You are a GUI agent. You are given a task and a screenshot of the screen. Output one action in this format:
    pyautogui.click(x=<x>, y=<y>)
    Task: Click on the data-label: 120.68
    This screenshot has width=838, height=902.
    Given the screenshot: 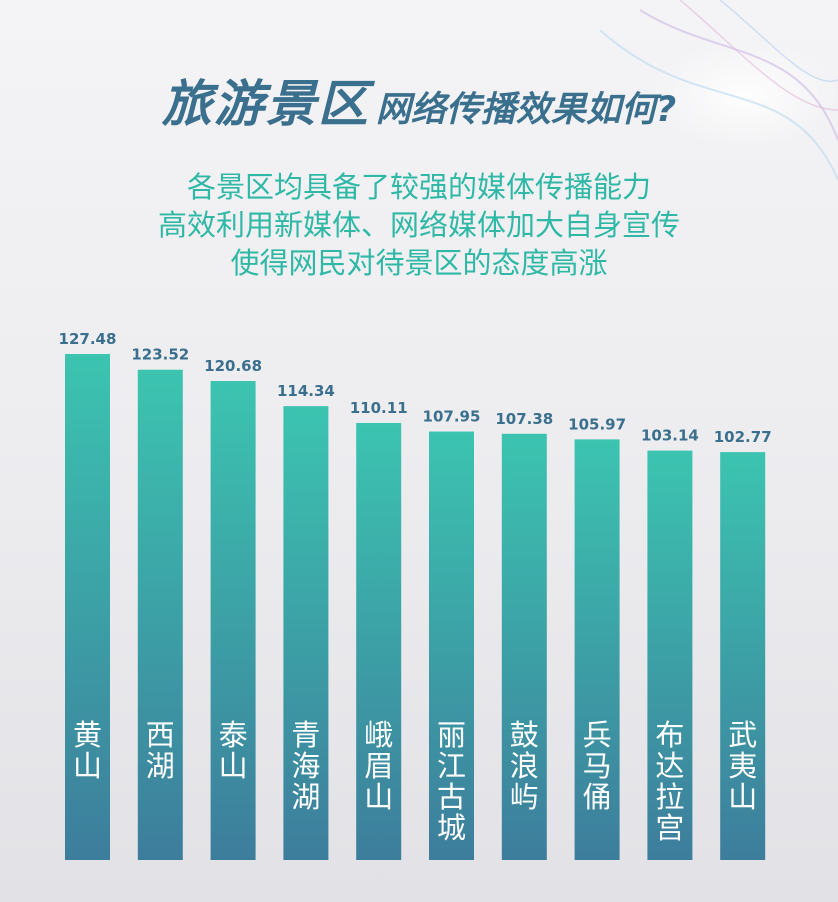 What is the action you would take?
    pyautogui.click(x=233, y=366)
    